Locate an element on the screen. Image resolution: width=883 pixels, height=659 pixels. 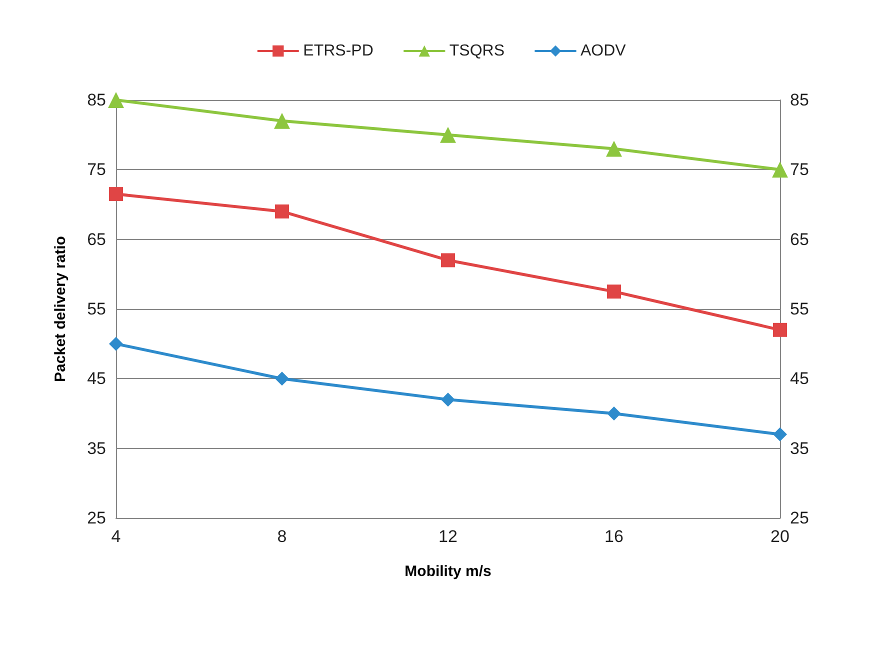
x-tick-label: 8 is located at coordinates (282, 536).